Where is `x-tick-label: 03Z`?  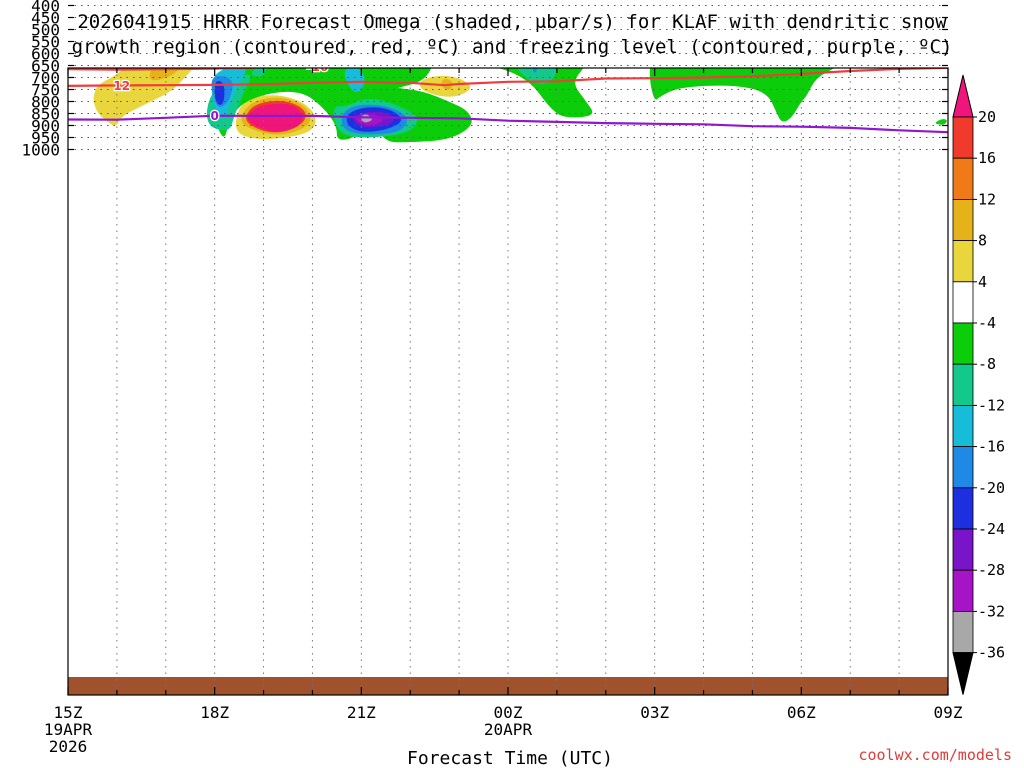
x-tick-label: 03Z is located at coordinates (654, 712).